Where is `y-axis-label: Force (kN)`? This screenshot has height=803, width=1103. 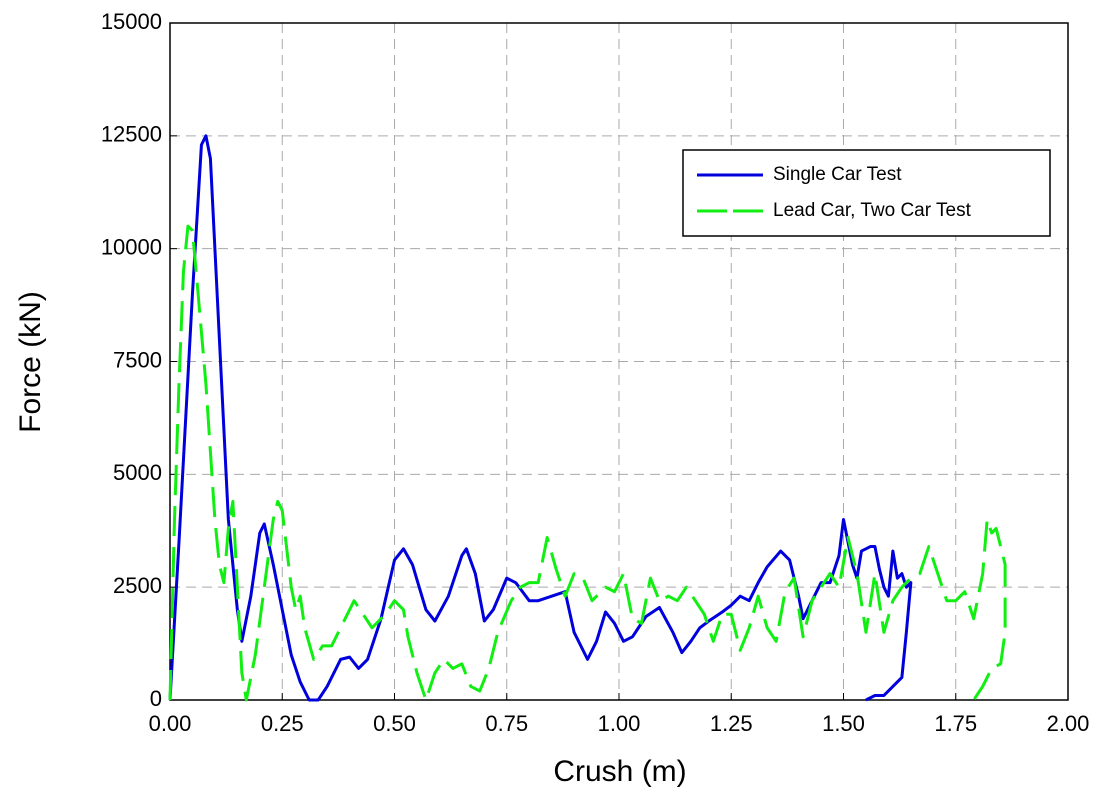 y-axis-label: Force (kN) is located at coordinates (30, 362).